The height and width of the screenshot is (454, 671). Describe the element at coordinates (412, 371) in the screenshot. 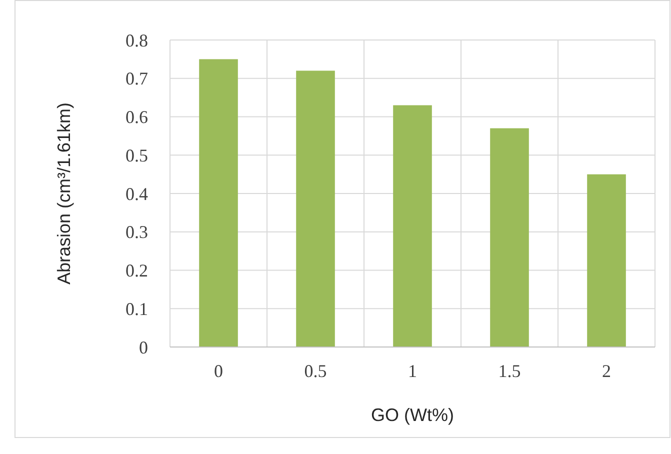

I see `x-tick-label: 1` at that location.